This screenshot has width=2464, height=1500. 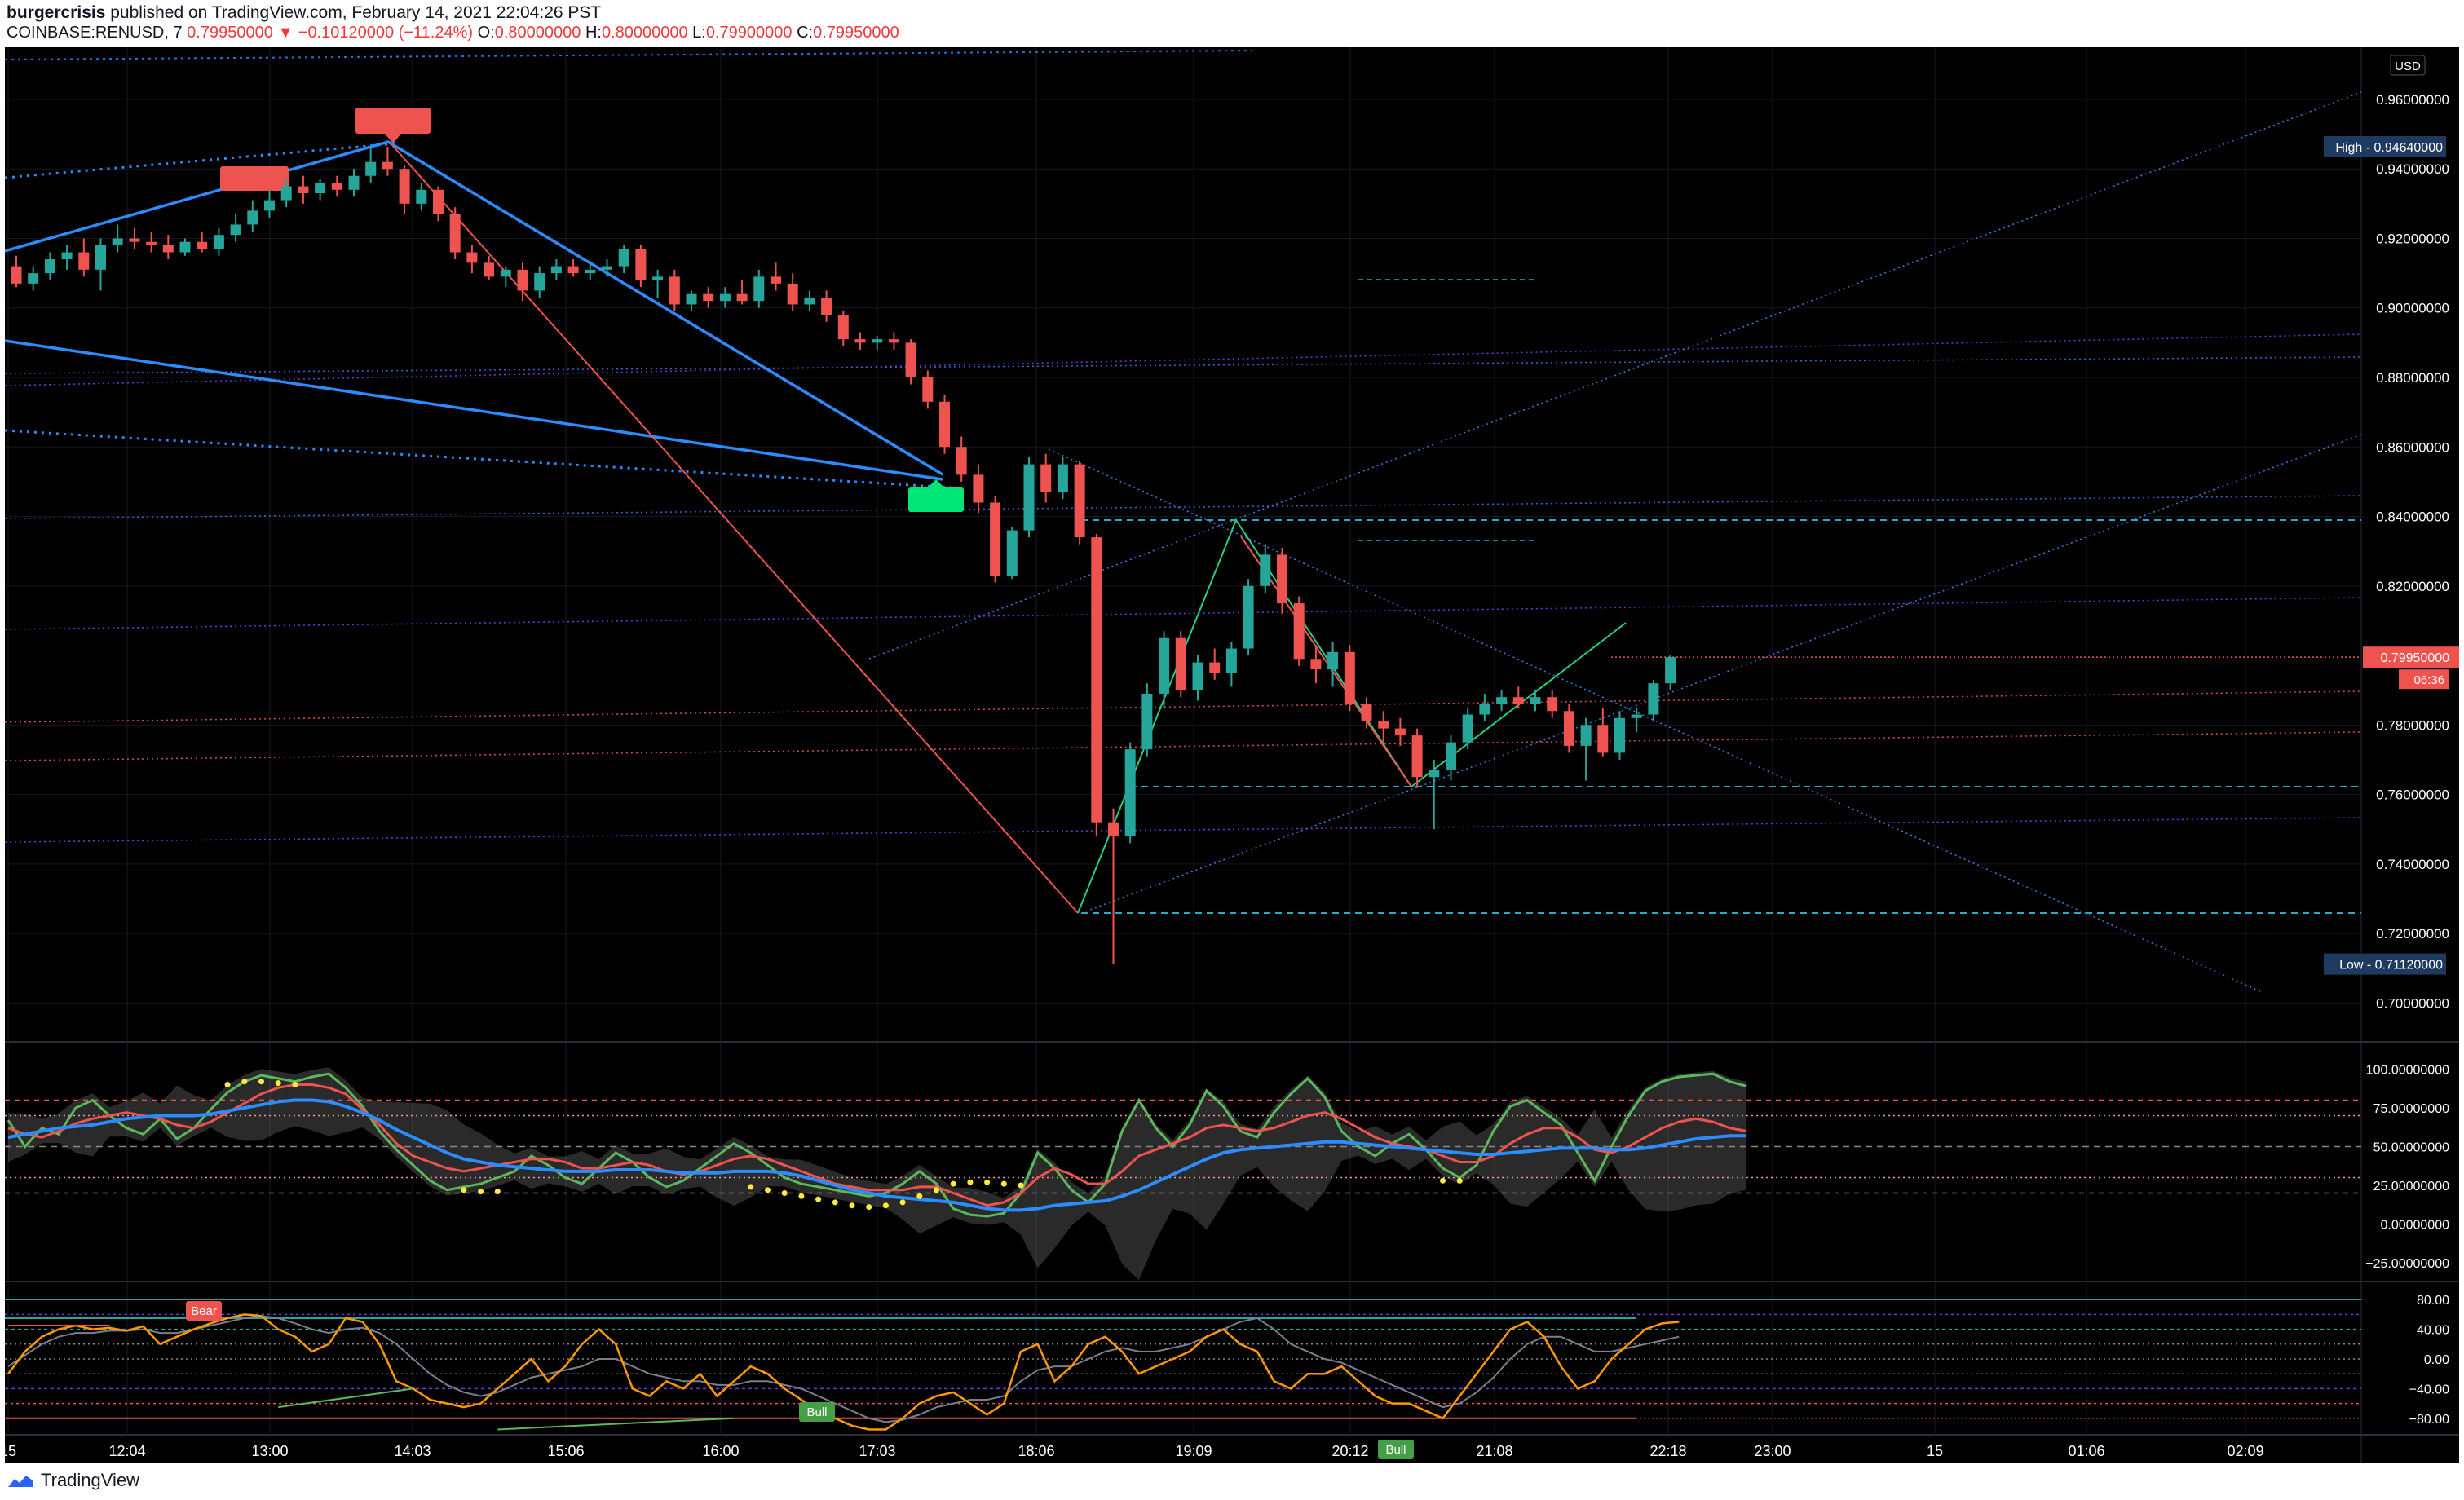 What do you see at coordinates (1935, 1451) in the screenshot?
I see `time-label: 15` at bounding box center [1935, 1451].